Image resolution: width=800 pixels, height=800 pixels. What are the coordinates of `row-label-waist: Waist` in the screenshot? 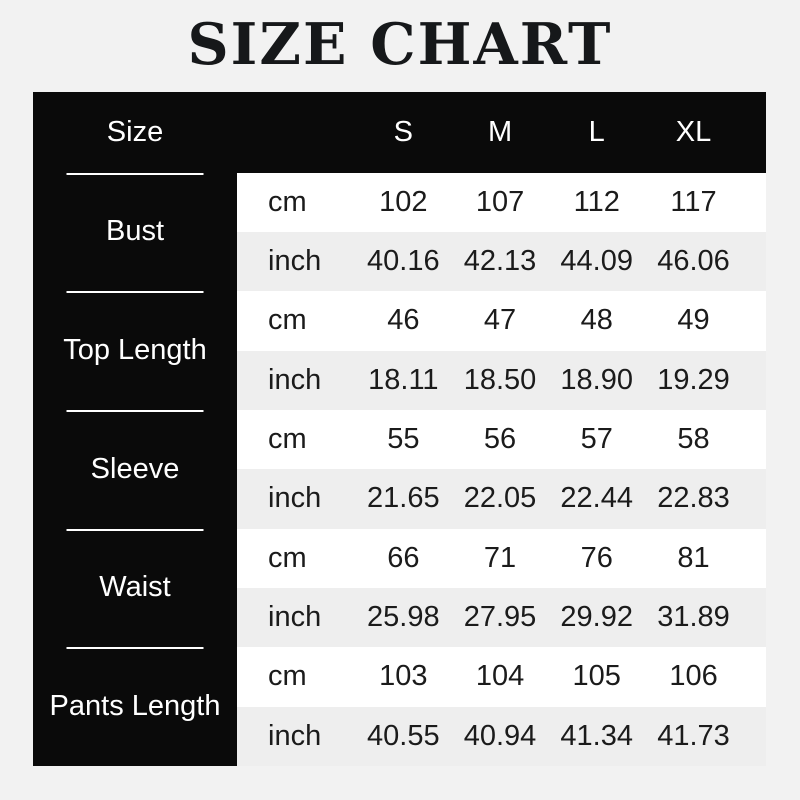 It's located at (135, 588).